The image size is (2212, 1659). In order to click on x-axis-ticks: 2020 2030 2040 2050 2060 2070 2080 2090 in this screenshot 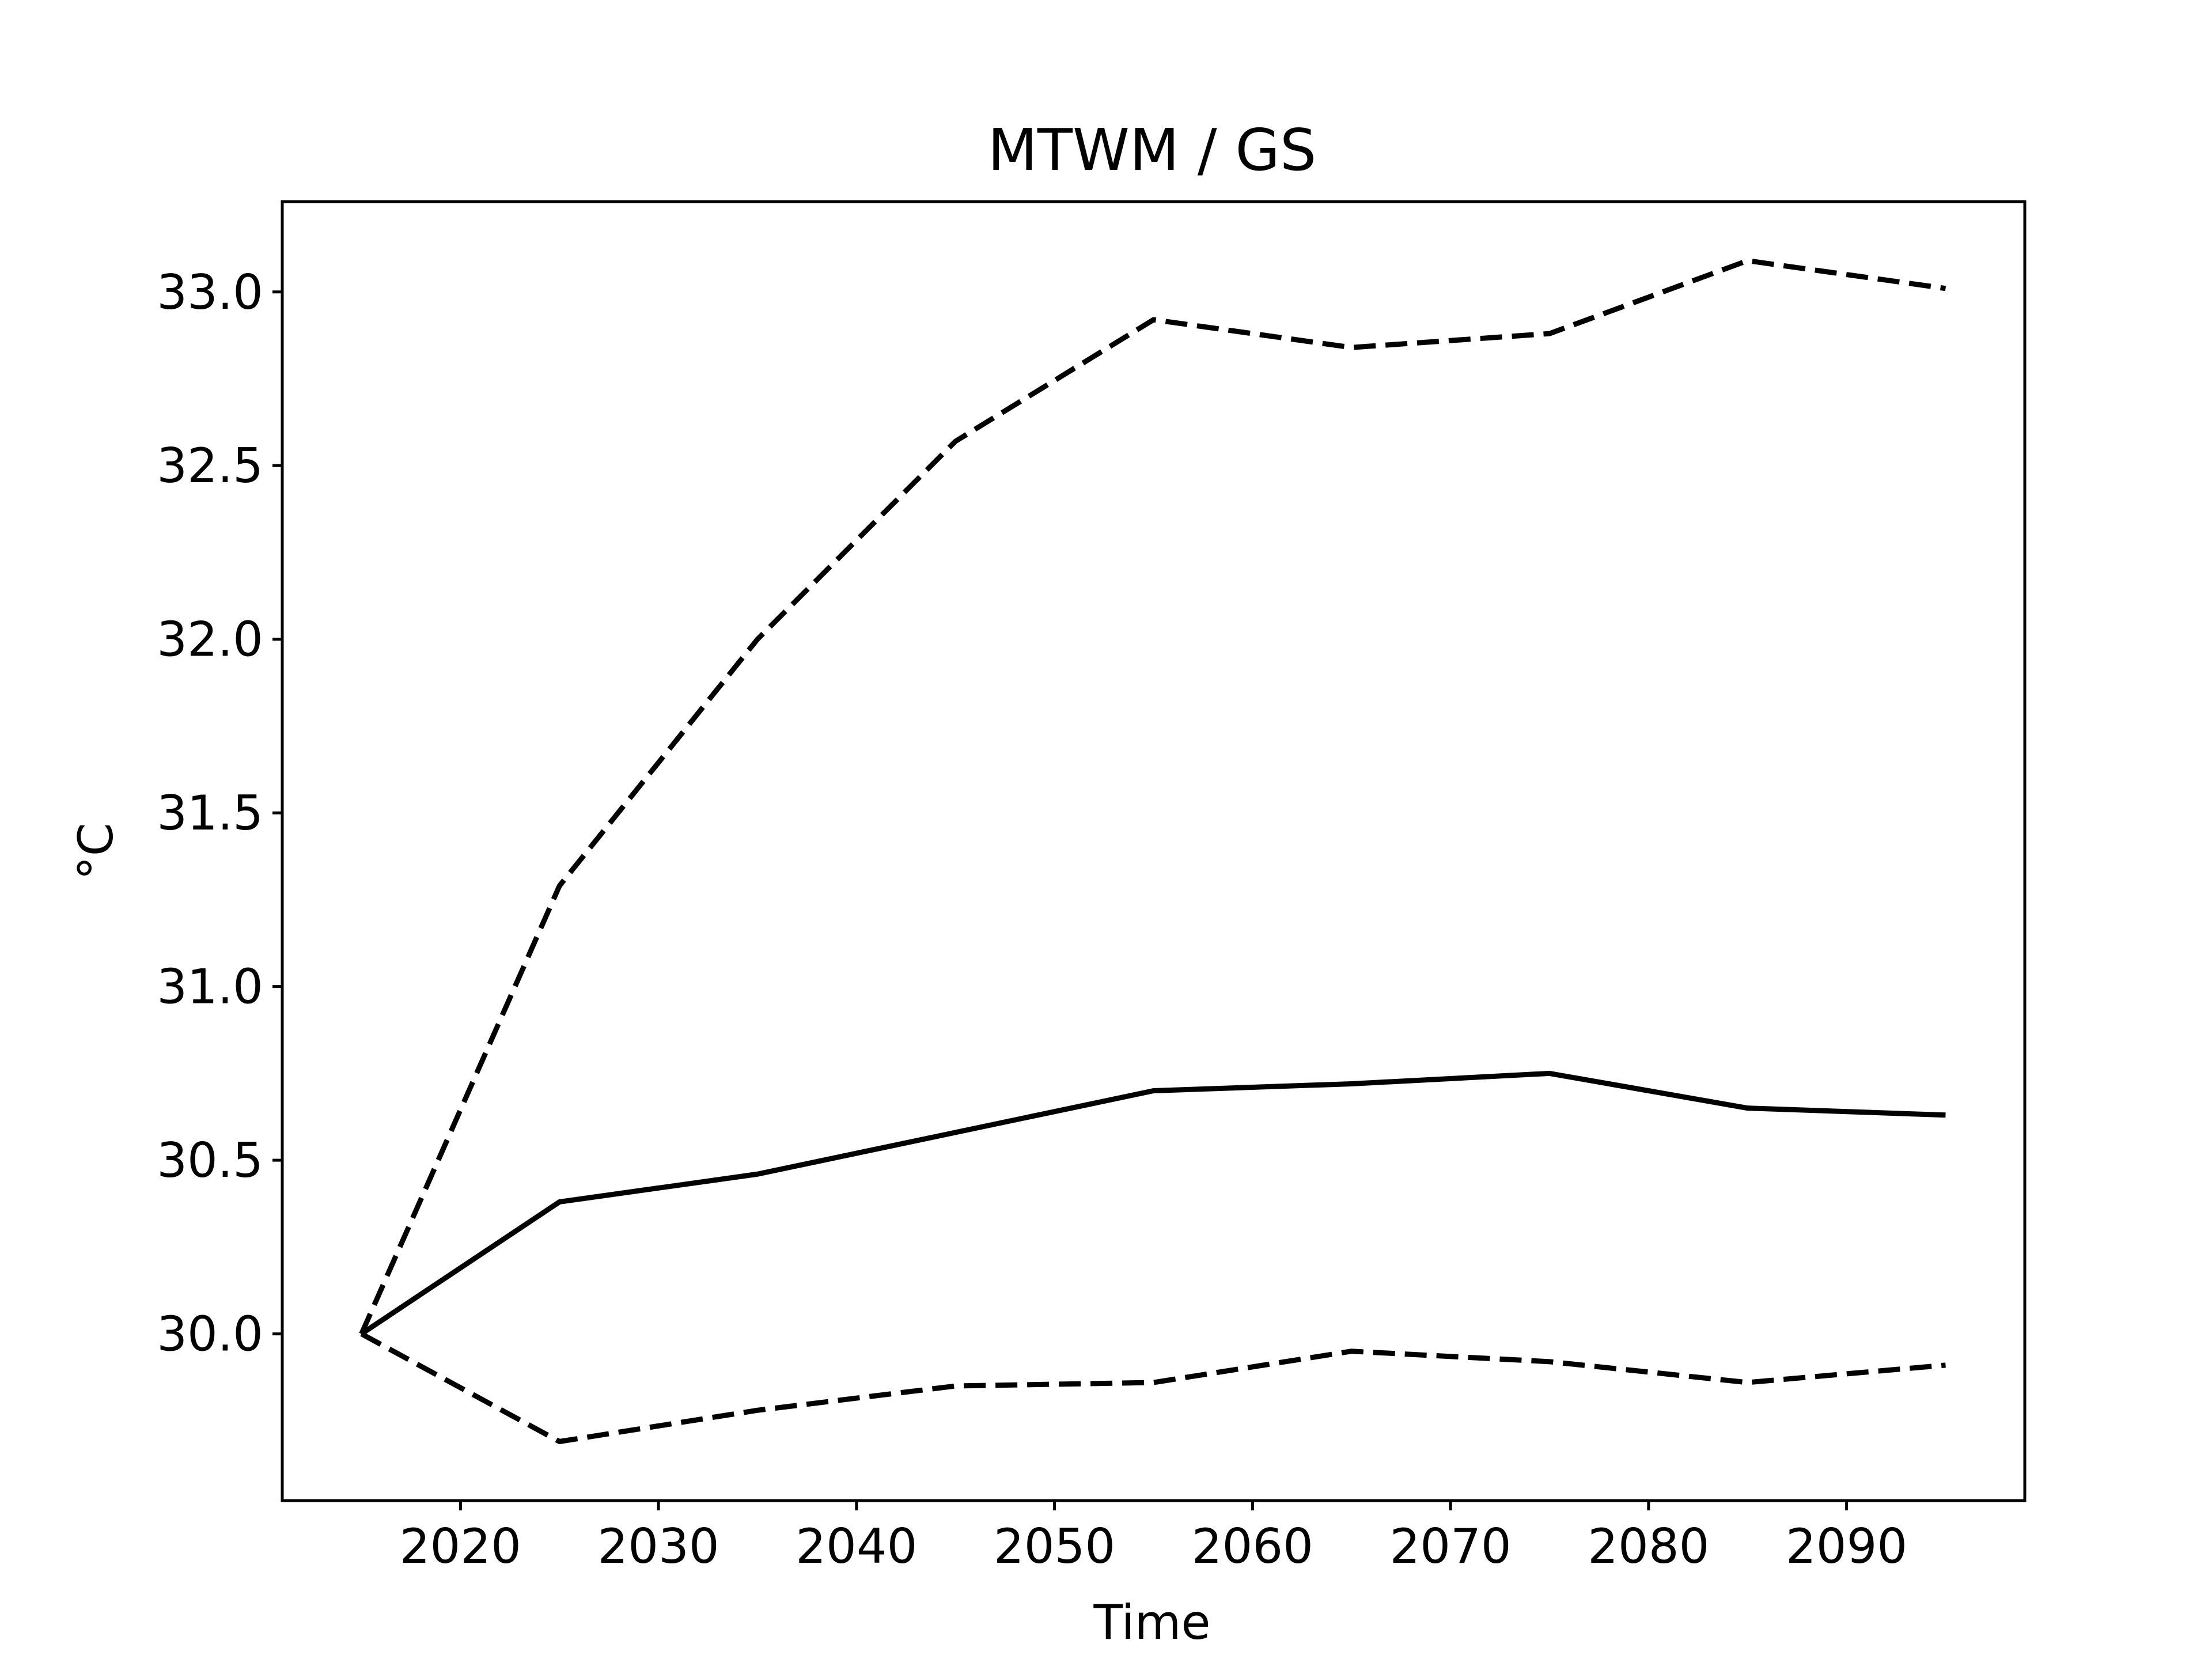, I will do `click(1153, 1537)`.